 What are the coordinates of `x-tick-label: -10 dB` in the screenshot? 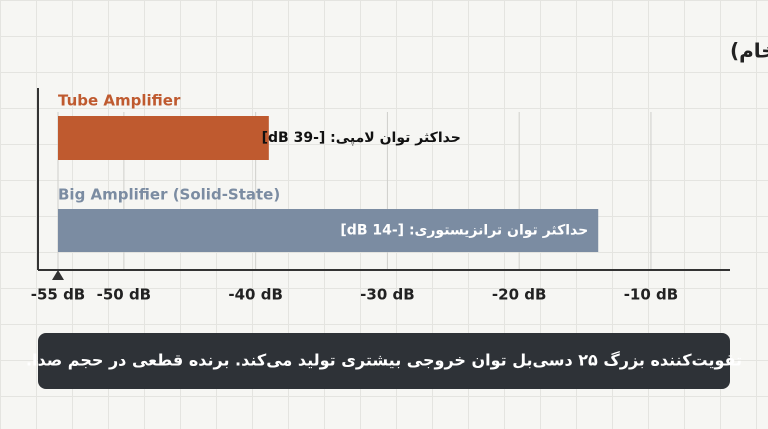 It's located at (651, 295).